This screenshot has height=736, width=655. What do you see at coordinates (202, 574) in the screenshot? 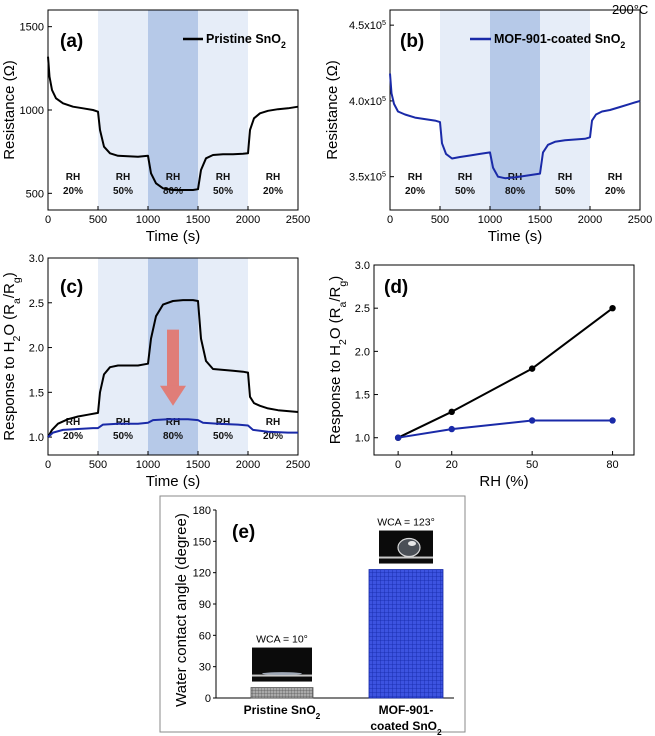
I see `y-tick-label: 120` at bounding box center [202, 574].